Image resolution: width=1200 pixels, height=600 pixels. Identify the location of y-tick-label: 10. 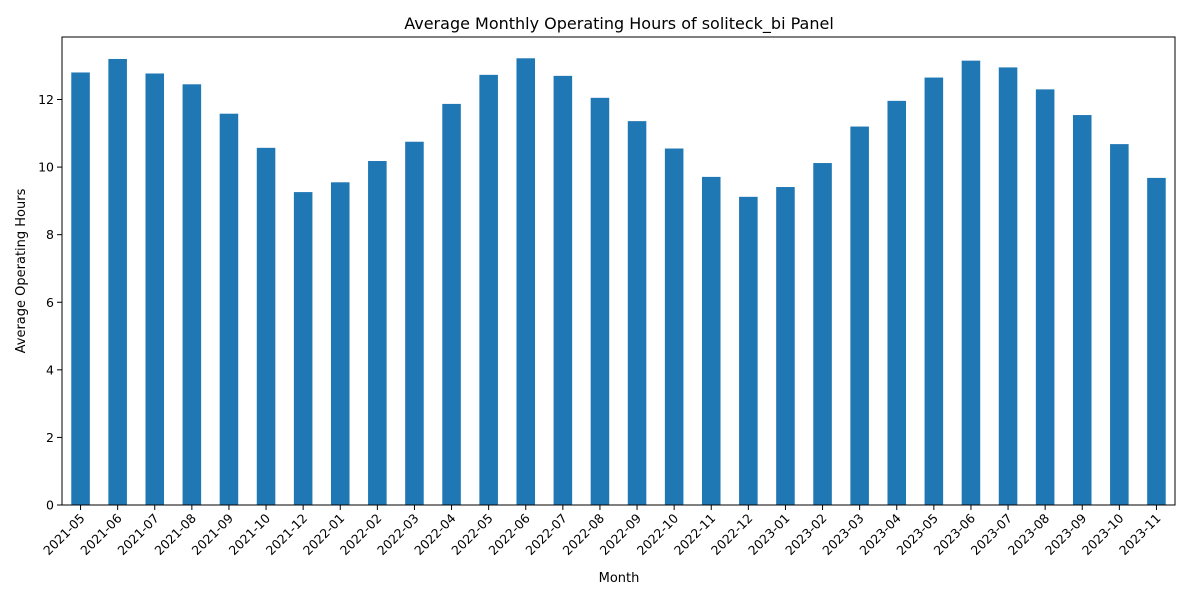
(46, 167).